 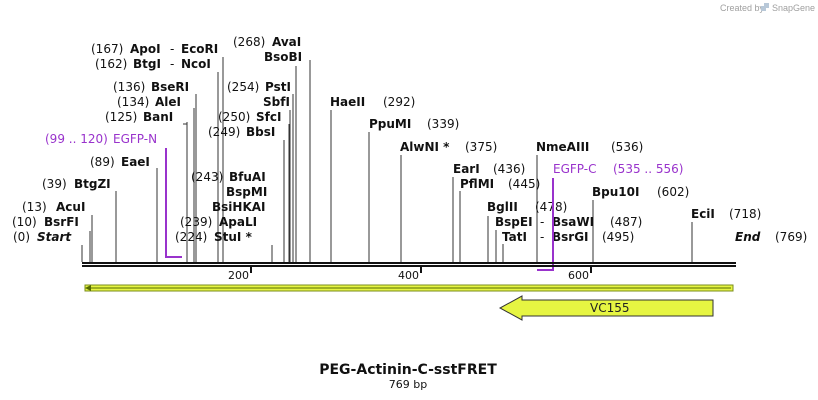 I want to click on site-bfuai: BfuAI, so click(x=247, y=177).